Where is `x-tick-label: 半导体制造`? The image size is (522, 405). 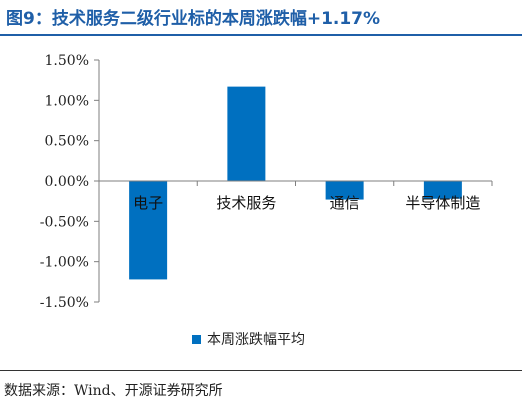 x-tick-label: 半导体制造 is located at coordinates (442, 203).